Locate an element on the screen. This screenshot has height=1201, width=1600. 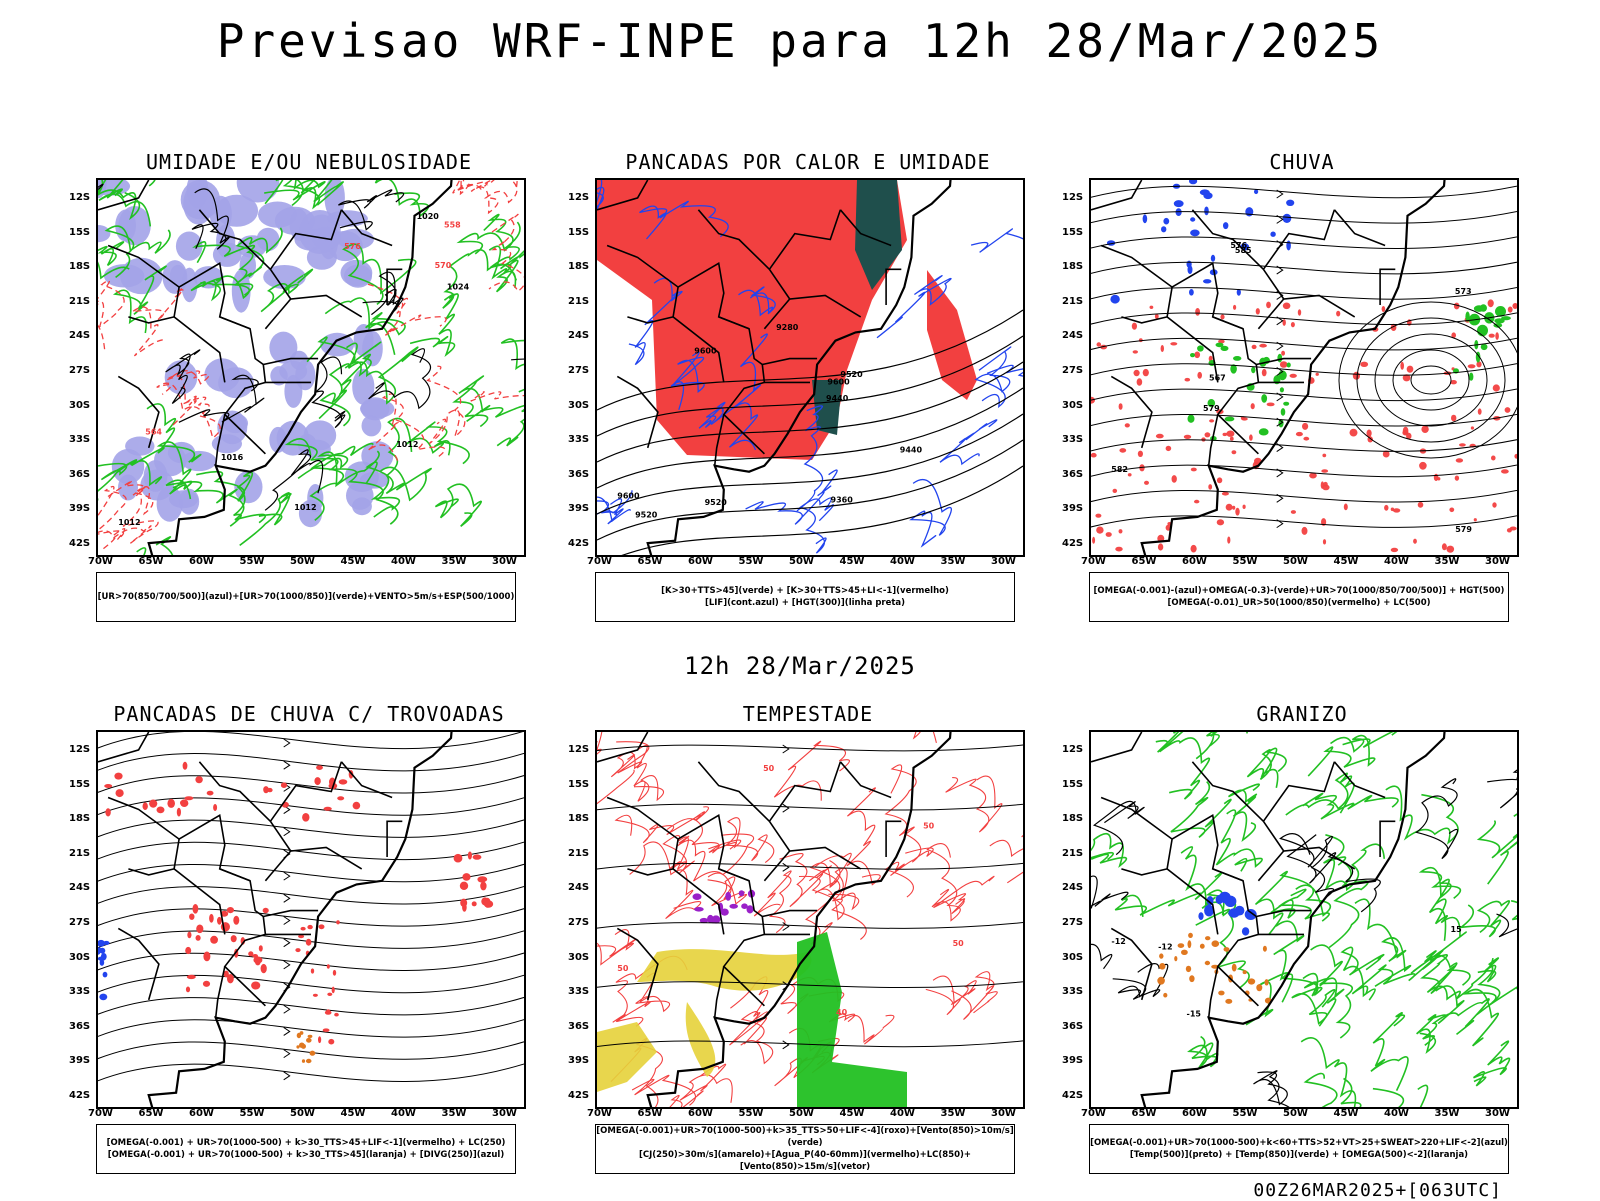
panel-title-umidade: UMIDADE E/OU NEBULOSIDADE is located at coordinates (309, 162).